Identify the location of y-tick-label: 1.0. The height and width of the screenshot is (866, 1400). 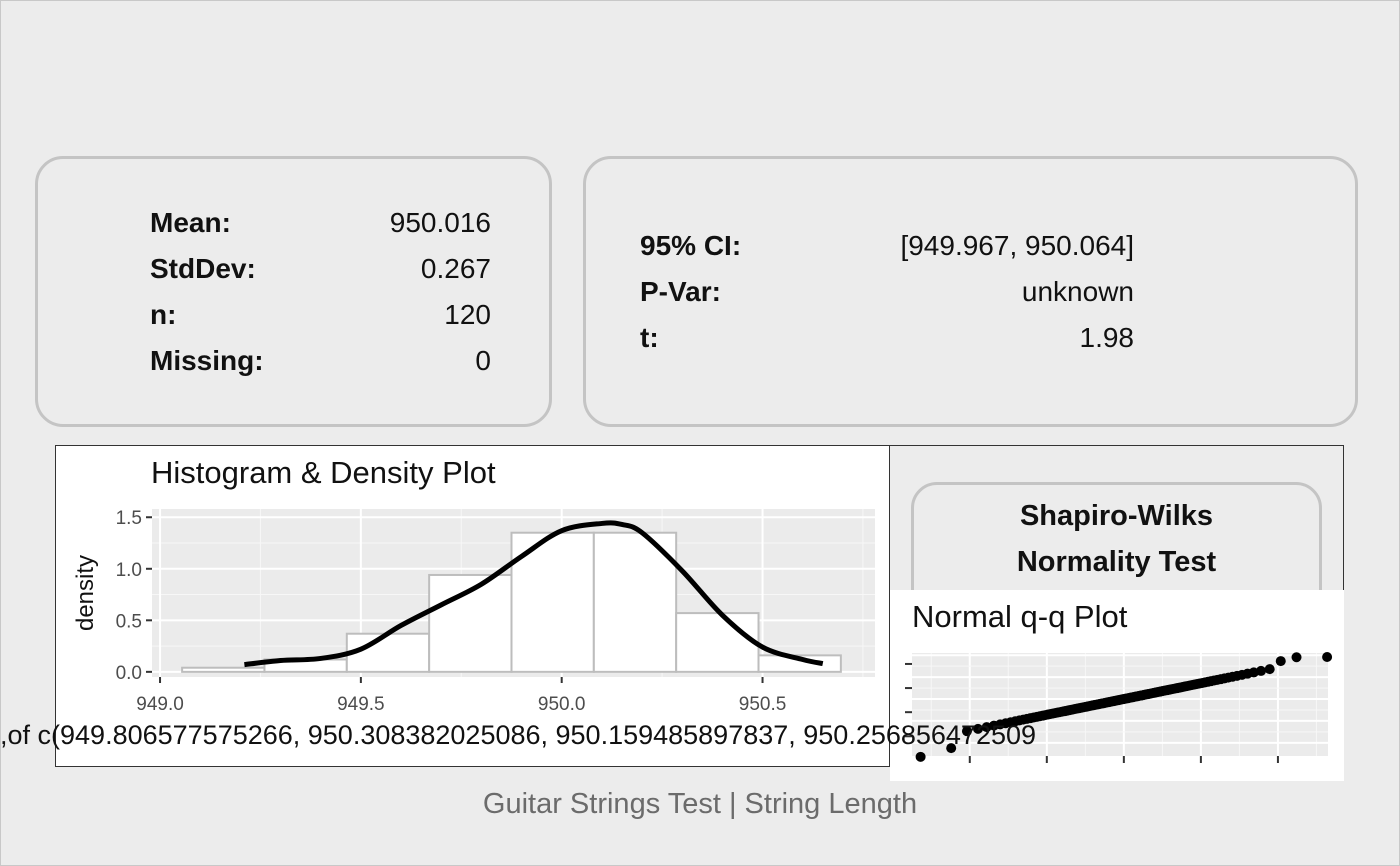
(129, 570).